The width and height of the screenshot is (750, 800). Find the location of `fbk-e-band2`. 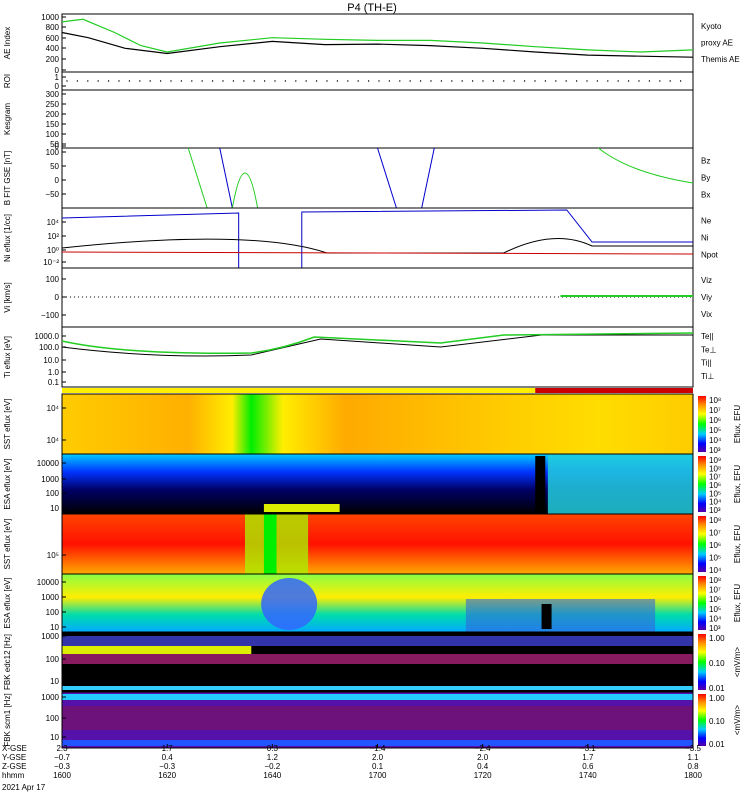

fbk-e-band2 is located at coordinates (157, 650).